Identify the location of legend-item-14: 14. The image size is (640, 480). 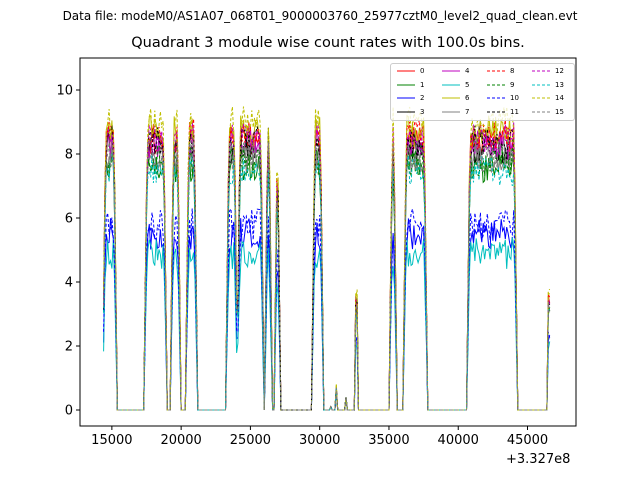
(548, 98).